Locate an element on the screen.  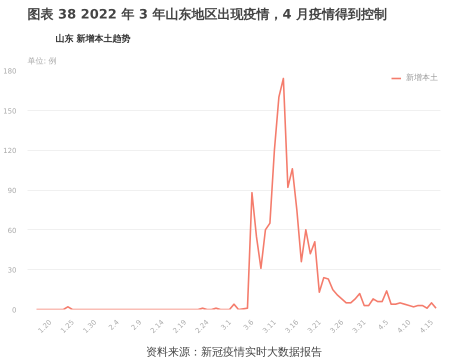
legend-label: 新增本土 is located at coordinates (422, 77).